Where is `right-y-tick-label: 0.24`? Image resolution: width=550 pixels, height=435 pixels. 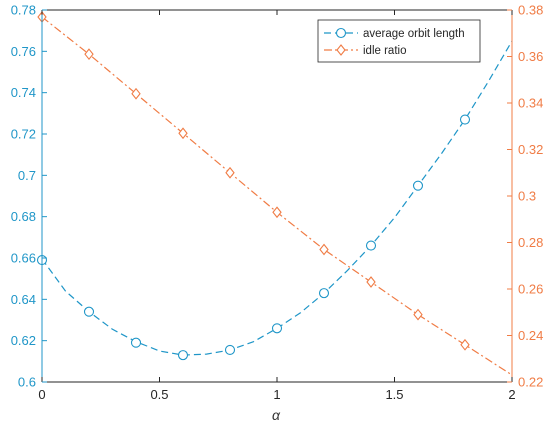
right-y-tick-label: 0.24 is located at coordinates (530, 335).